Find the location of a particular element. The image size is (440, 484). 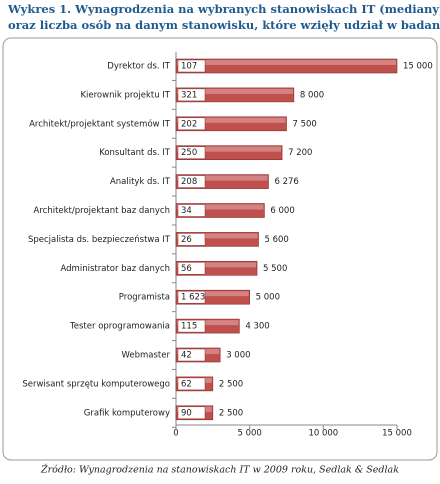

value-label: 3 000 is located at coordinates (238, 356).